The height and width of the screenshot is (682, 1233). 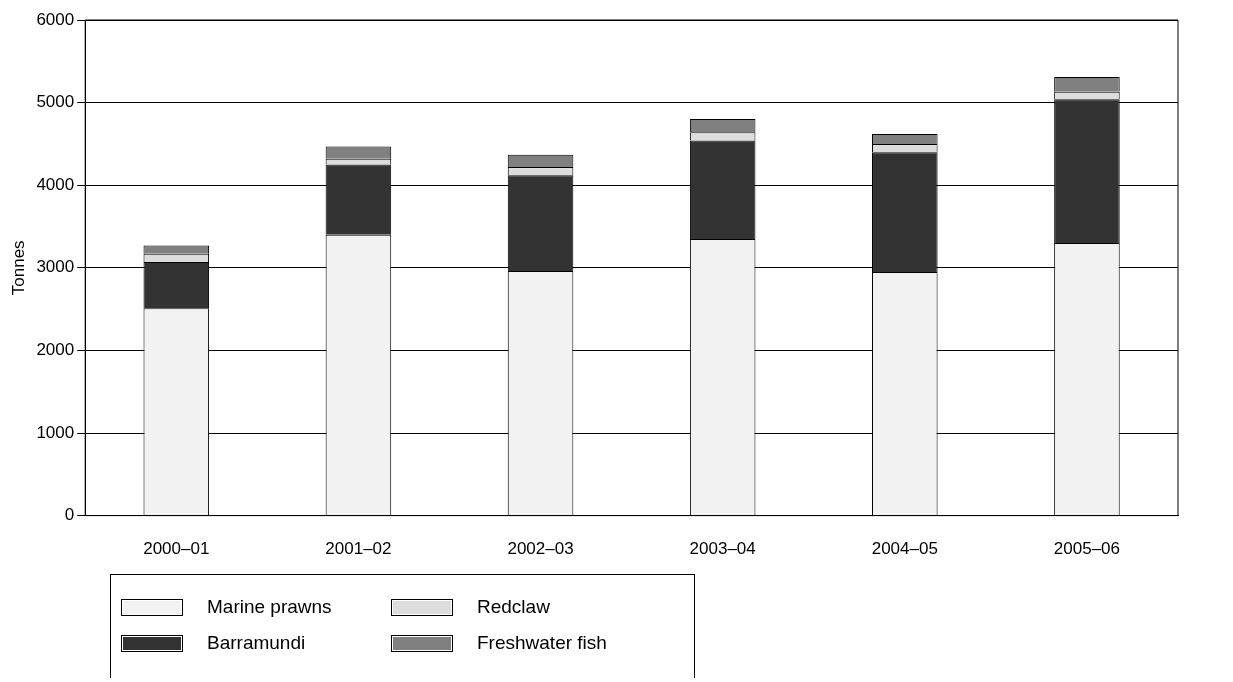 What do you see at coordinates (55, 102) in the screenshot?
I see `y-tick-label: 5000` at bounding box center [55, 102].